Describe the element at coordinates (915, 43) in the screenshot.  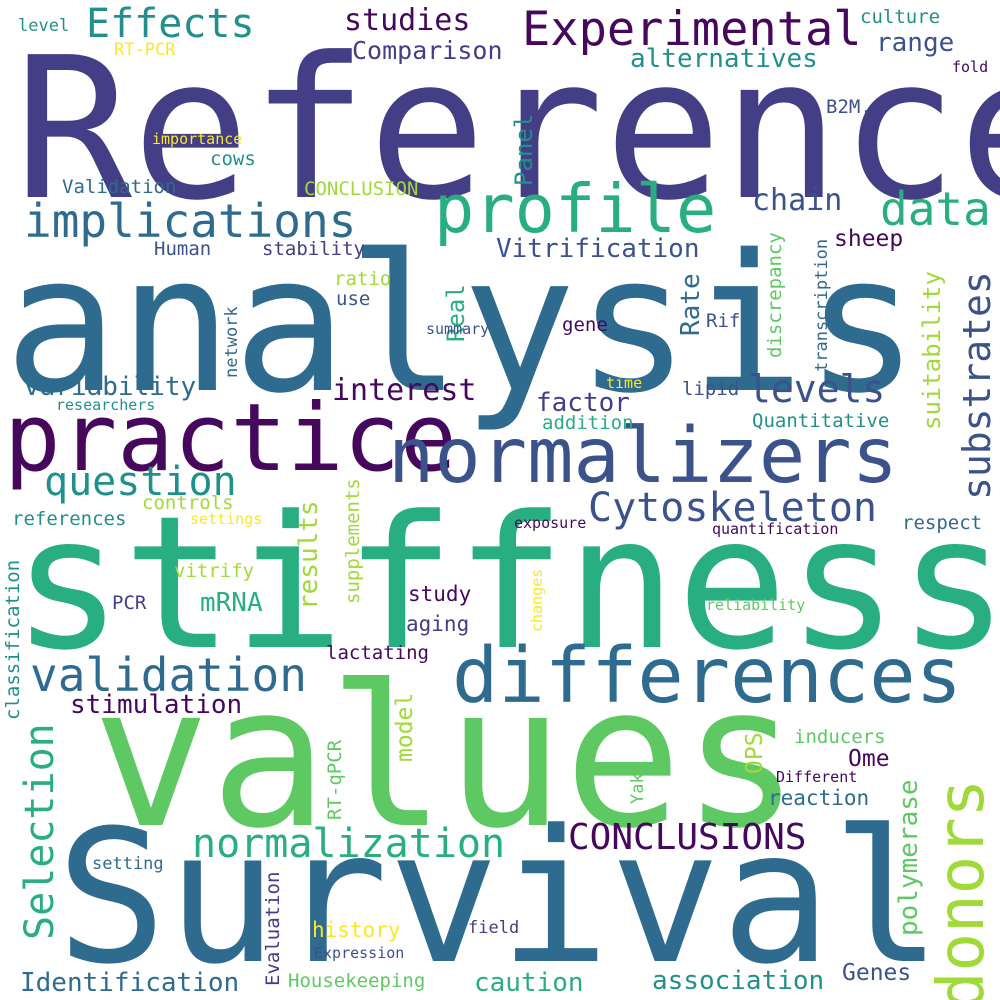
I see `word-range: range` at that location.